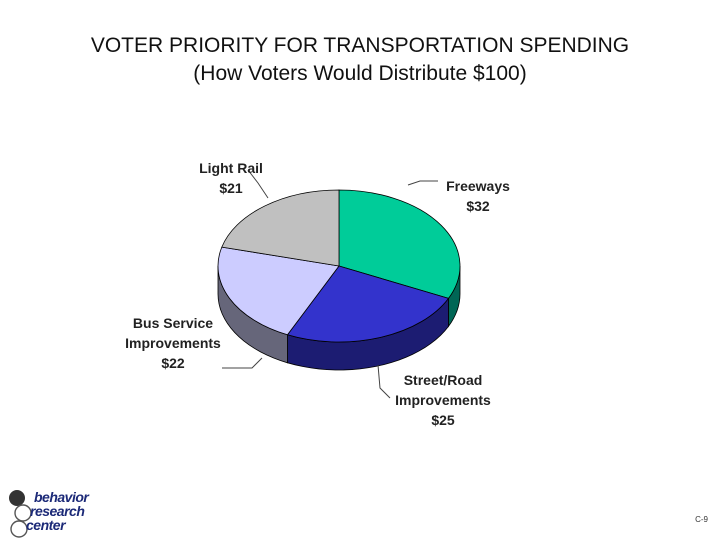  What do you see at coordinates (57, 511) in the screenshot?
I see `logo-word-2: research` at bounding box center [57, 511].